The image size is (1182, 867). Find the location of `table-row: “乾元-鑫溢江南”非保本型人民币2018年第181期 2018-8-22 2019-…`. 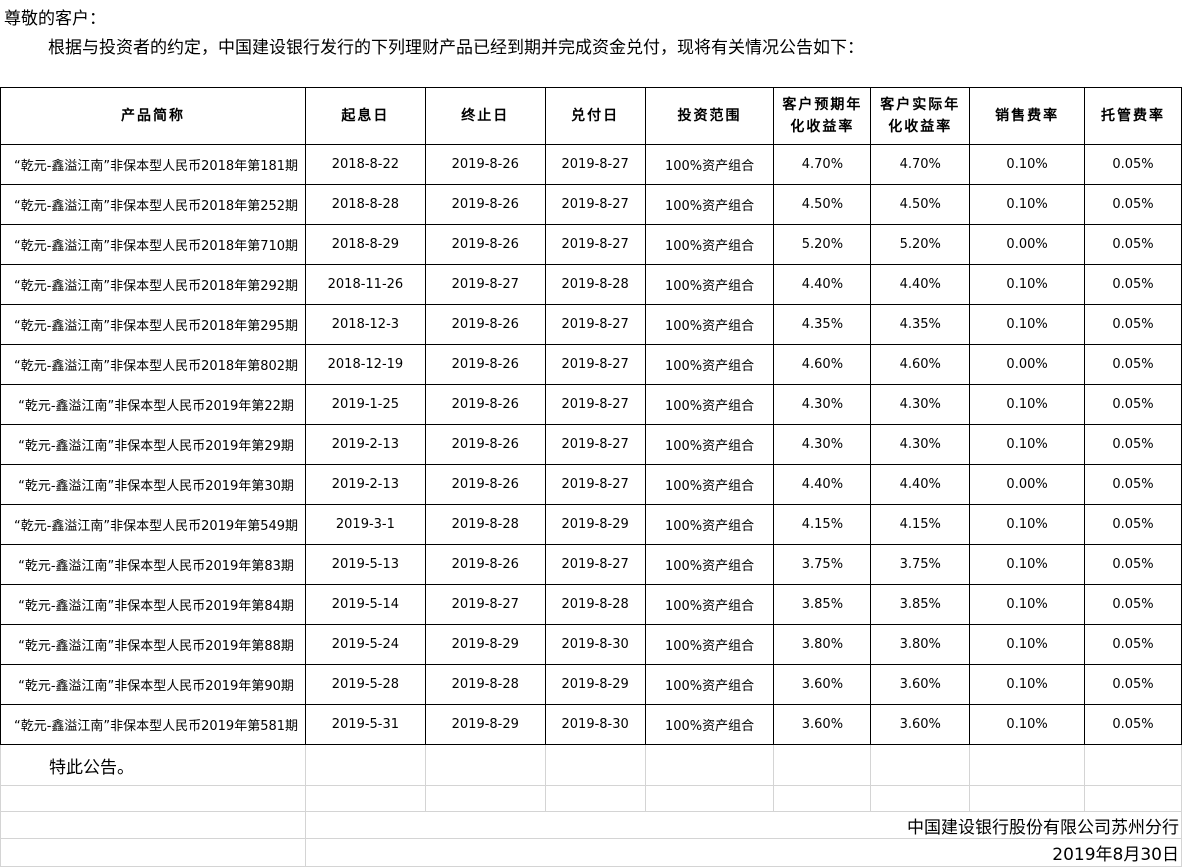

table-row: “乾元-鑫溢江南”非保本型人民币2018年第181期 2018-8-22 2019-… is located at coordinates (591, 164).